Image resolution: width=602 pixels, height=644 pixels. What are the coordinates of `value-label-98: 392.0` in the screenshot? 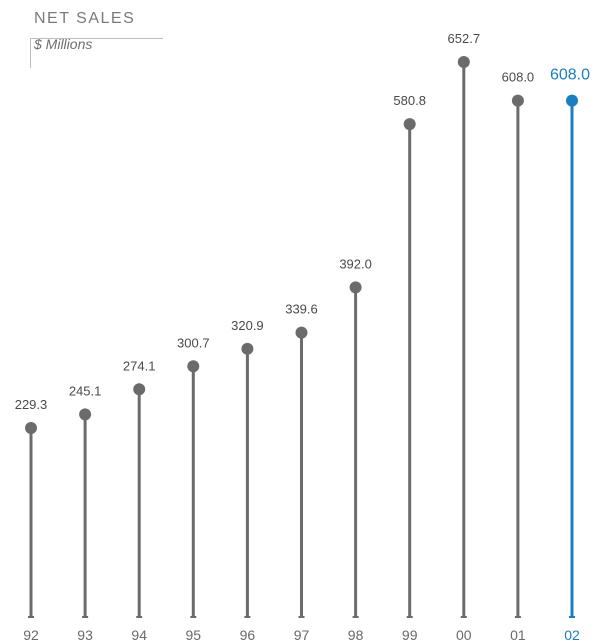 It's located at (355, 263).